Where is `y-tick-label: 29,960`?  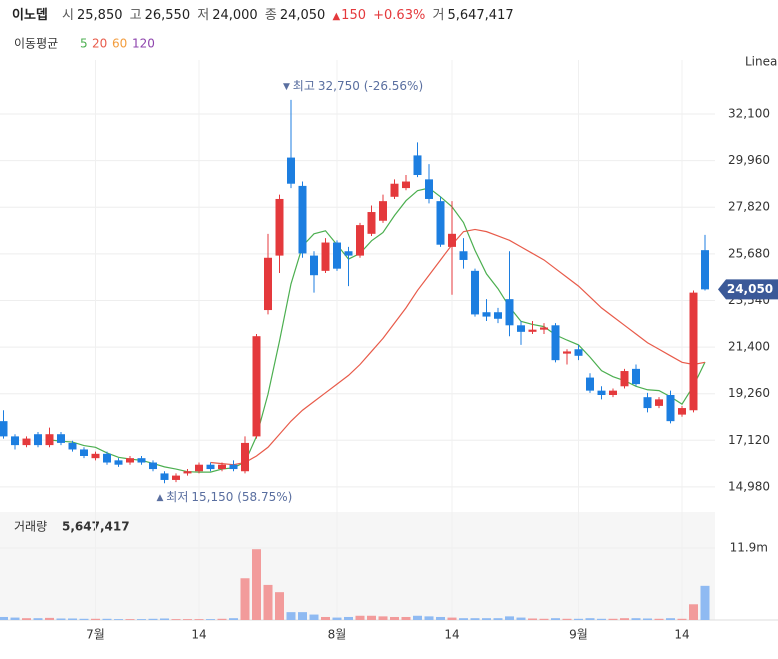
y-tick-label: 29,960 is located at coordinates (749, 160).